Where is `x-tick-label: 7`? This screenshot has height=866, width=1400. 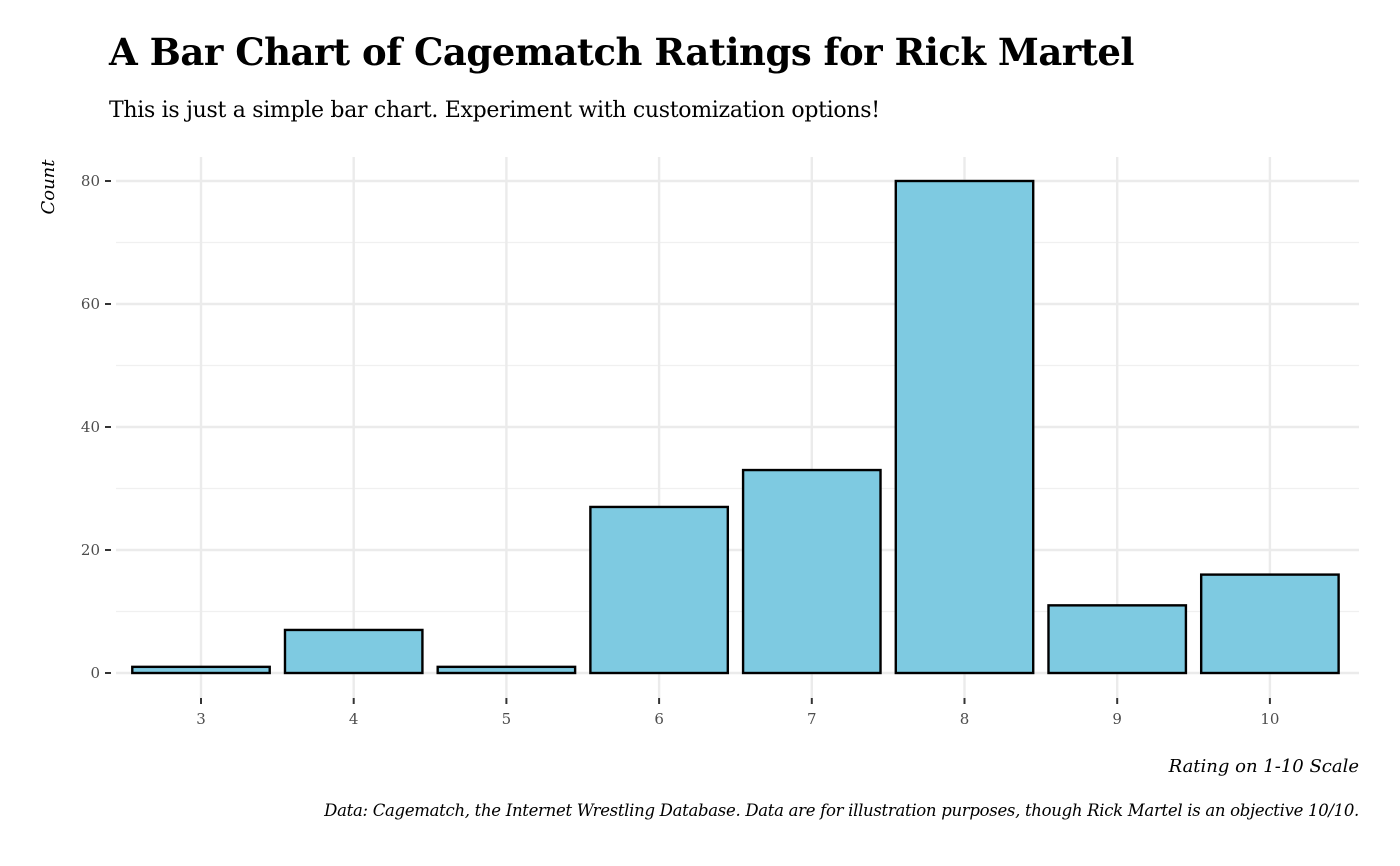
x-tick-label: 7 is located at coordinates (812, 719).